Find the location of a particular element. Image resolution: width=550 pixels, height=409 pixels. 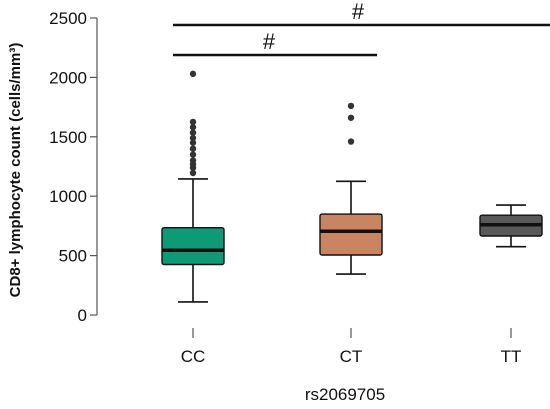

y-axis: 0 500 1000 1500 2000 2500 is located at coordinates (73, 167).